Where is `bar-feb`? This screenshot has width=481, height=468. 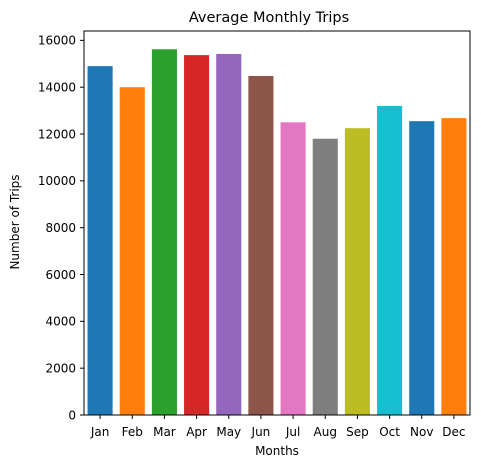
bar-feb is located at coordinates (132, 251).